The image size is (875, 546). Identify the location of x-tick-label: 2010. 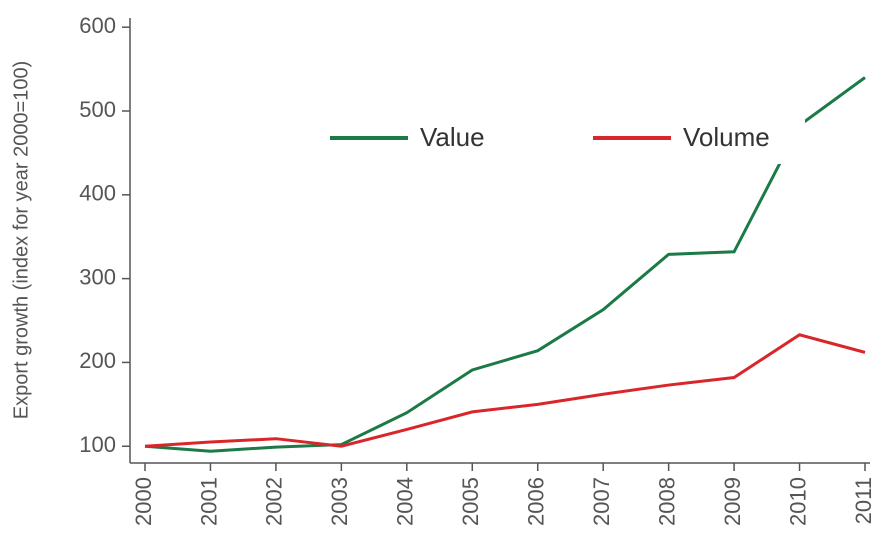
(797, 501).